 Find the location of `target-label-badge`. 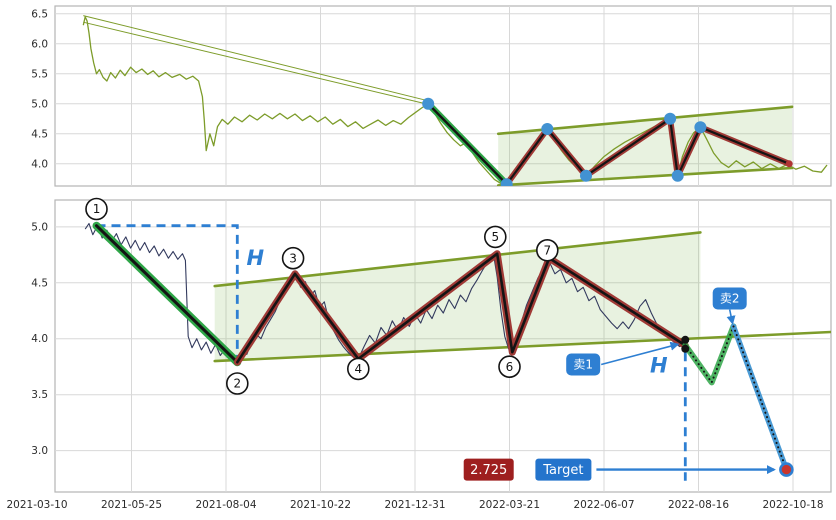

target-label-badge is located at coordinates (563, 469).